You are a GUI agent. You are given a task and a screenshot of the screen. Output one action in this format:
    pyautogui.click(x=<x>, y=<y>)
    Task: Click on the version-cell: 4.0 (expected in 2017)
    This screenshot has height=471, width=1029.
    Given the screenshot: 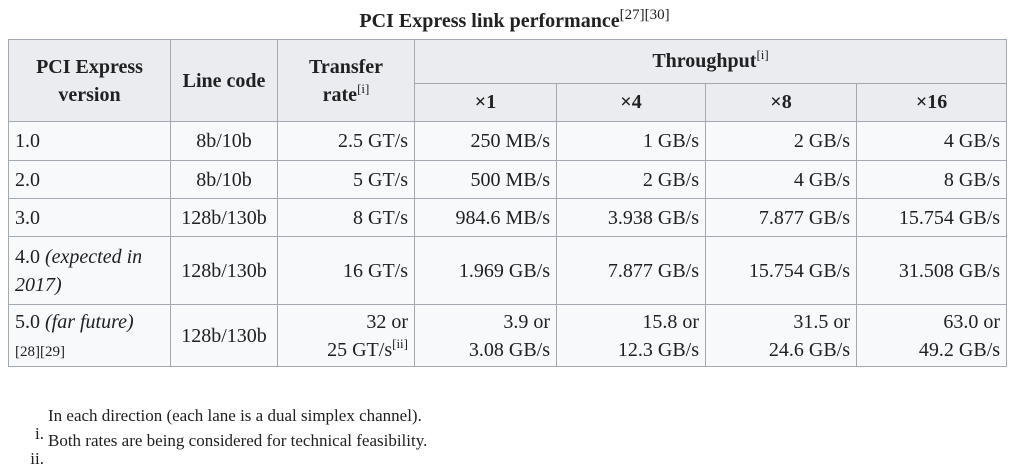 What is the action you would take?
    pyautogui.click(x=89, y=270)
    